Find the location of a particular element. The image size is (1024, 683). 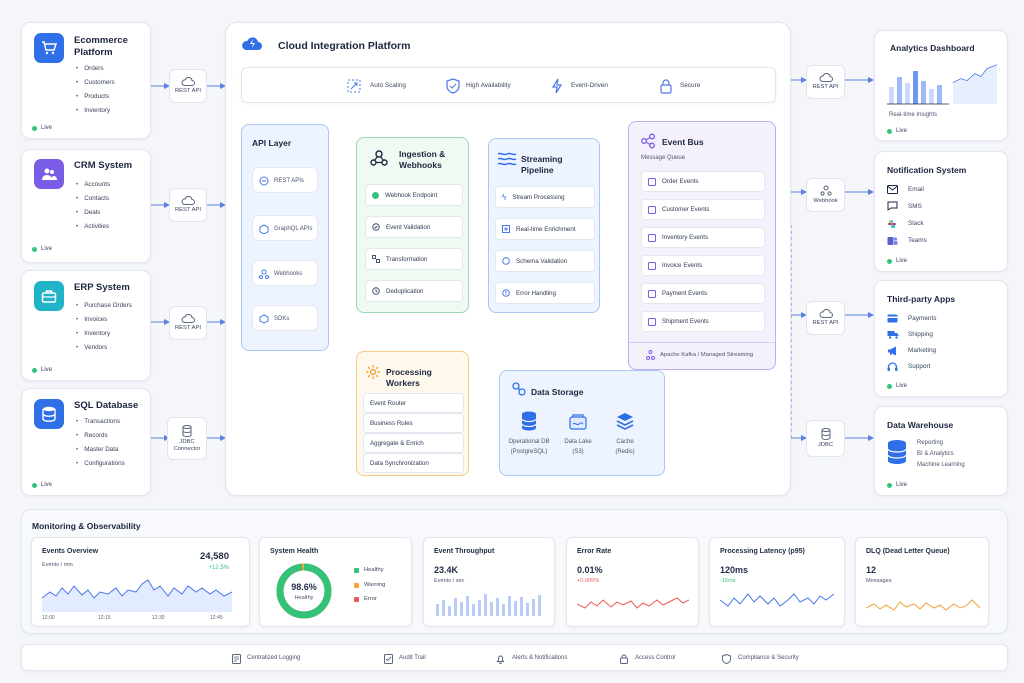

jdbc-connector: JDBC Connector is located at coordinates (187, 438).